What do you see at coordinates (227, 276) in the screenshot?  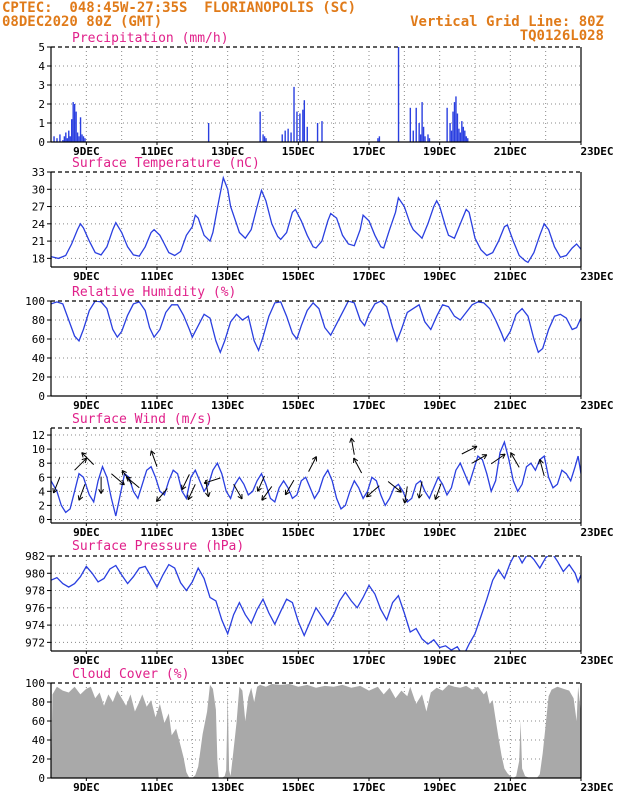 I see `temp-xtick-label: 13DEC` at bounding box center [227, 276].